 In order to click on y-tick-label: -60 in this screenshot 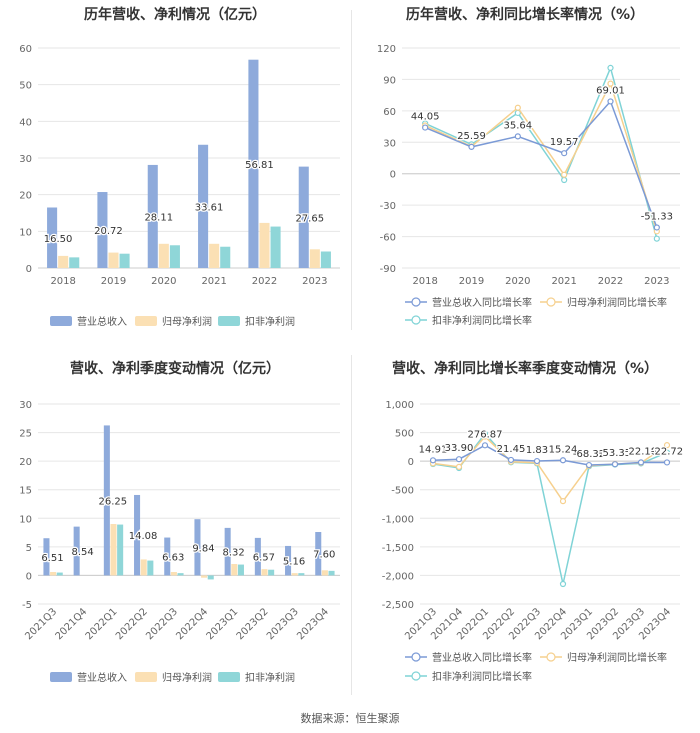, I will do `click(388, 238)`.